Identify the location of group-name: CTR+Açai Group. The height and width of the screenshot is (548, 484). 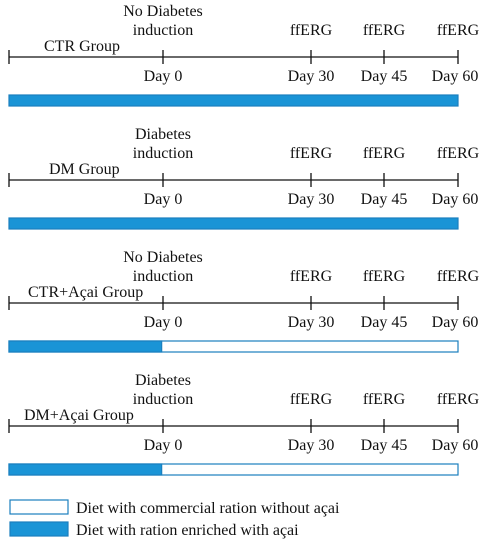
(85, 292).